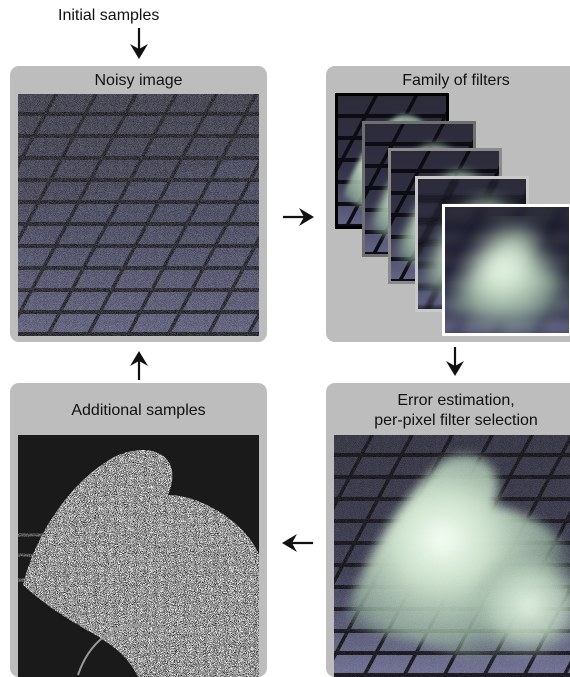  Describe the element at coordinates (452, 556) in the screenshot. I see `filtered-image` at that location.